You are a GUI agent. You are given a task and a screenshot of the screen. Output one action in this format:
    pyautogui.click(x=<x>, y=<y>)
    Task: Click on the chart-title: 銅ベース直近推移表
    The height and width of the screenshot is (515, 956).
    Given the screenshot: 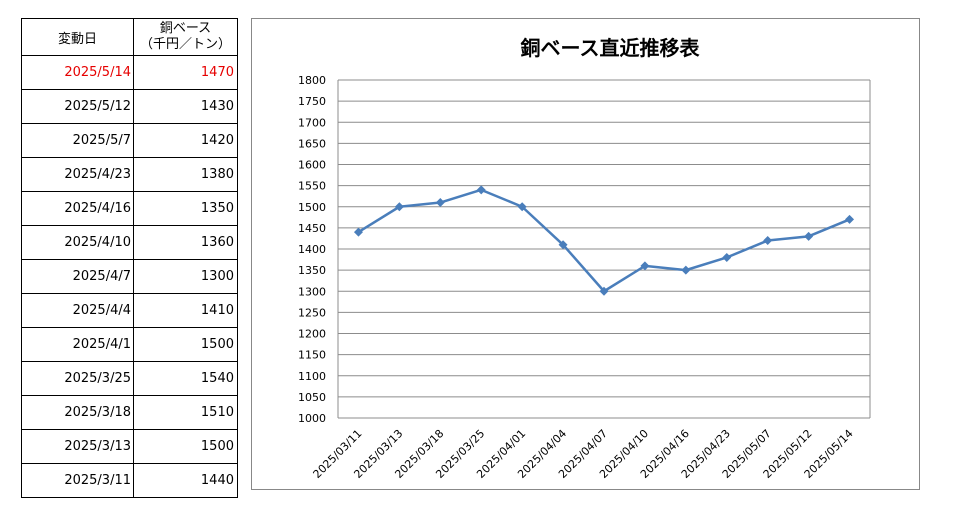 What is the action you would take?
    pyautogui.click(x=611, y=48)
    